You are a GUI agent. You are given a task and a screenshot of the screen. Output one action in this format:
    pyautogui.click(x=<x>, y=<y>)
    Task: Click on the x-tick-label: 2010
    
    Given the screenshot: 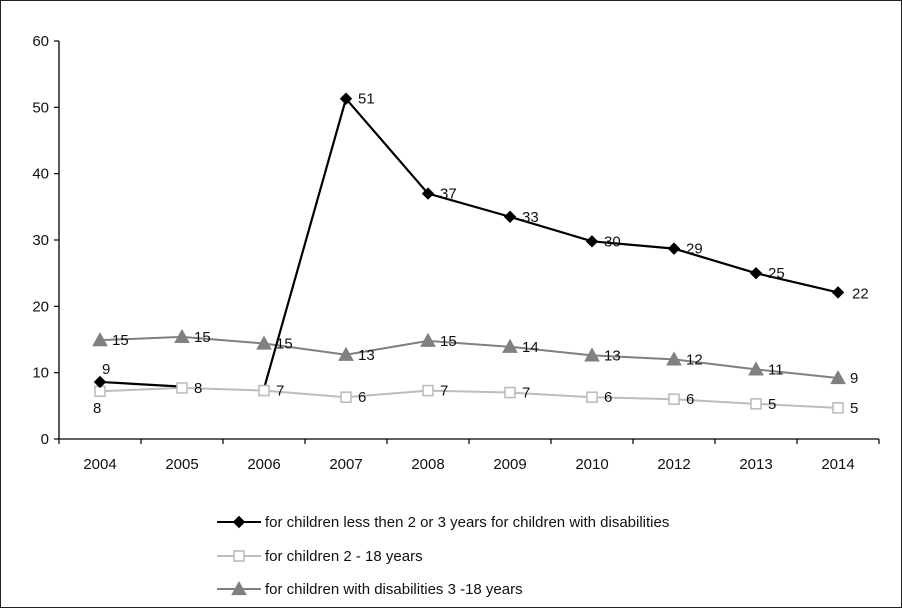 What is the action you would take?
    pyautogui.click(x=591, y=464)
    